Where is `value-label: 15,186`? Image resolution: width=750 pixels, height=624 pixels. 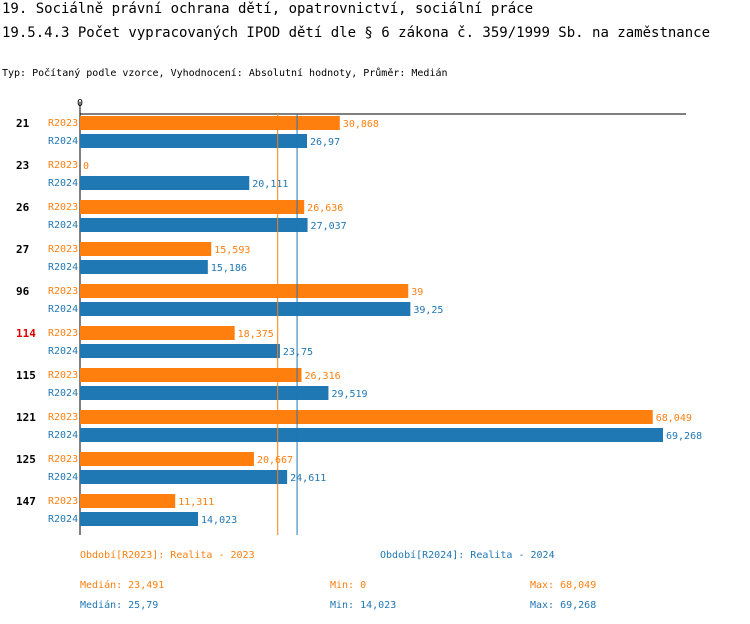 value-label: 15,186 is located at coordinates (229, 268).